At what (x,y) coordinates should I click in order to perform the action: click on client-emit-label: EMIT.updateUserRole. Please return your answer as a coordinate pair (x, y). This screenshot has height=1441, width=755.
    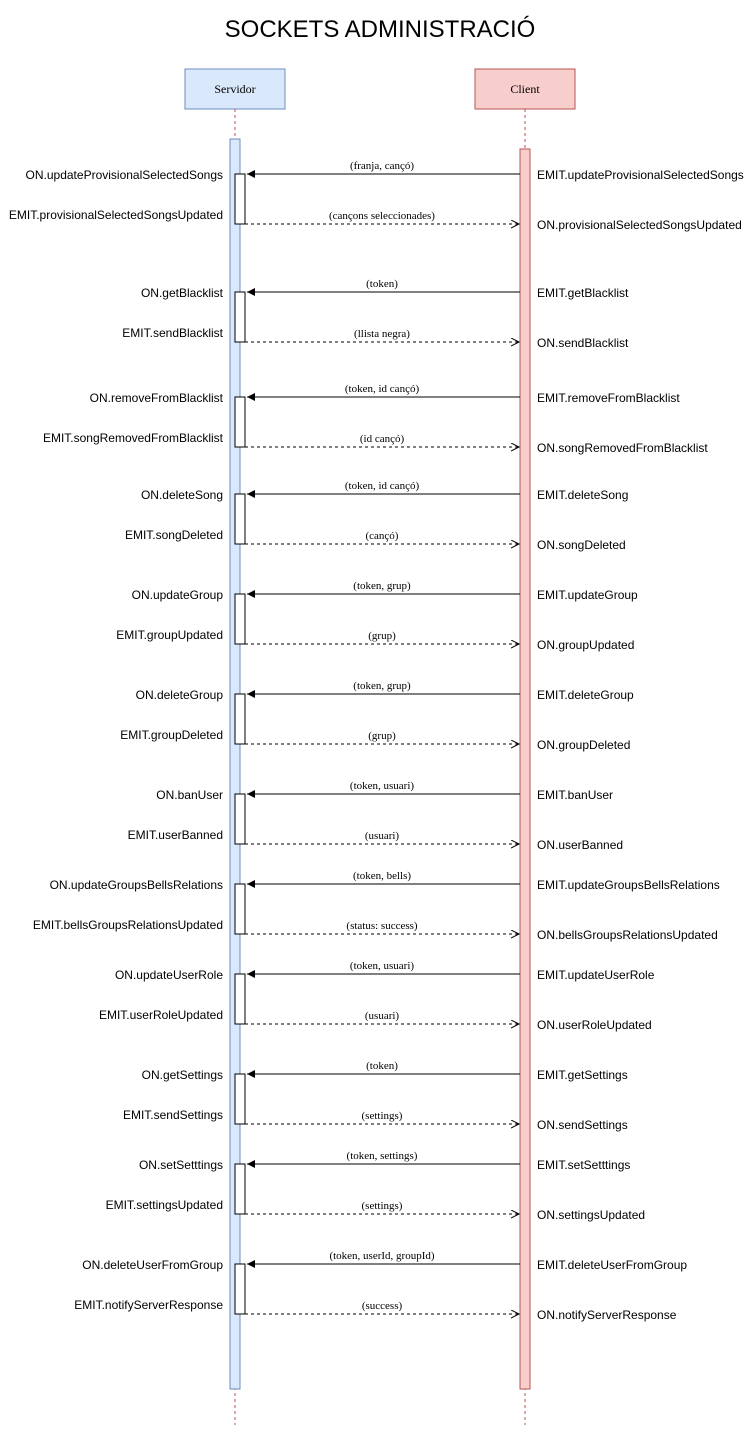
    Looking at the image, I should click on (596, 975).